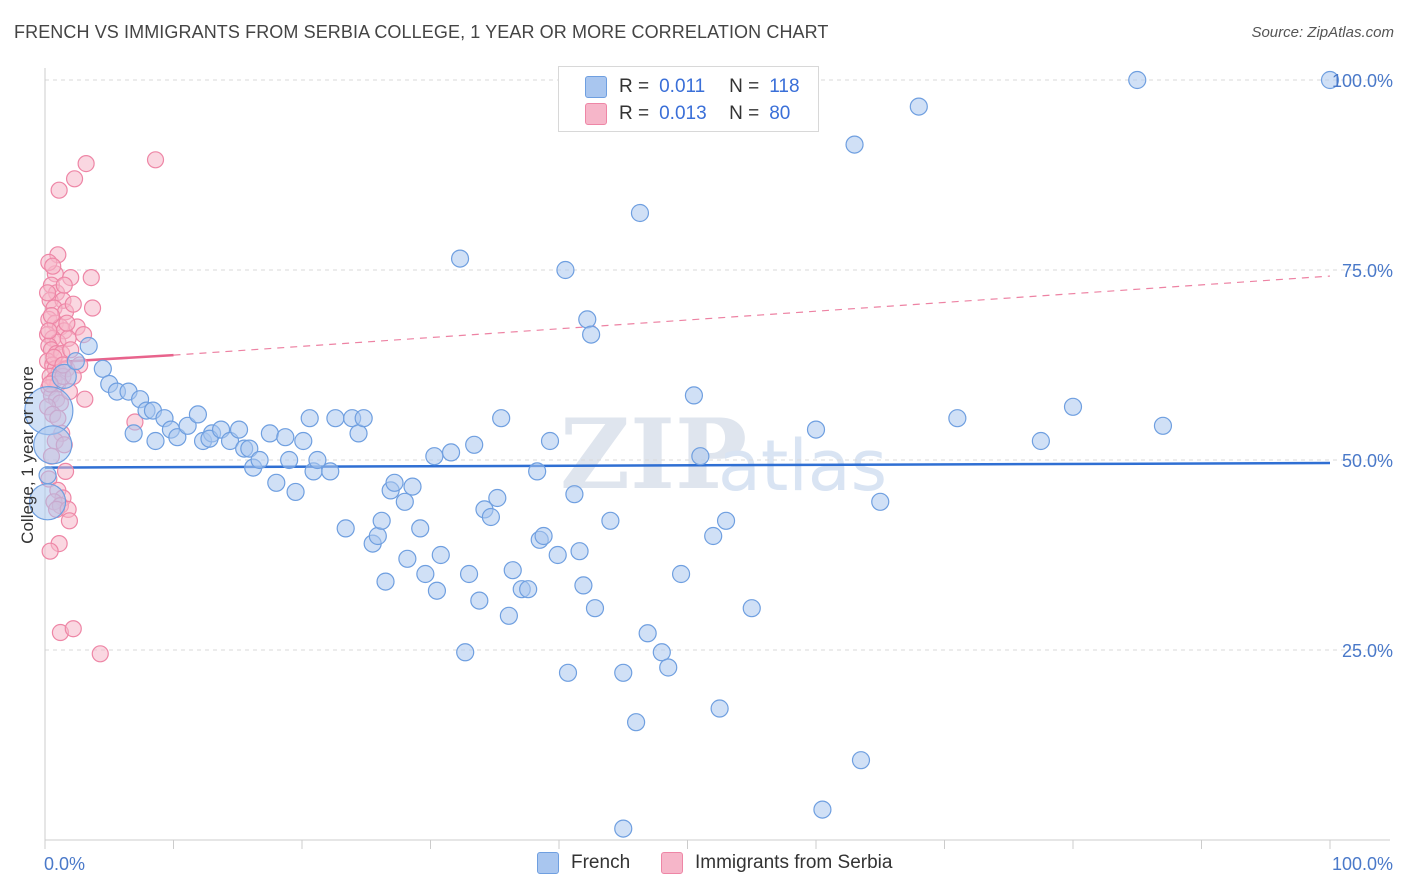 Image resolution: width=1406 pixels, height=892 pixels. I want to click on bottom-legend-serbia: Immigrants from Serbia, so click(776, 863).